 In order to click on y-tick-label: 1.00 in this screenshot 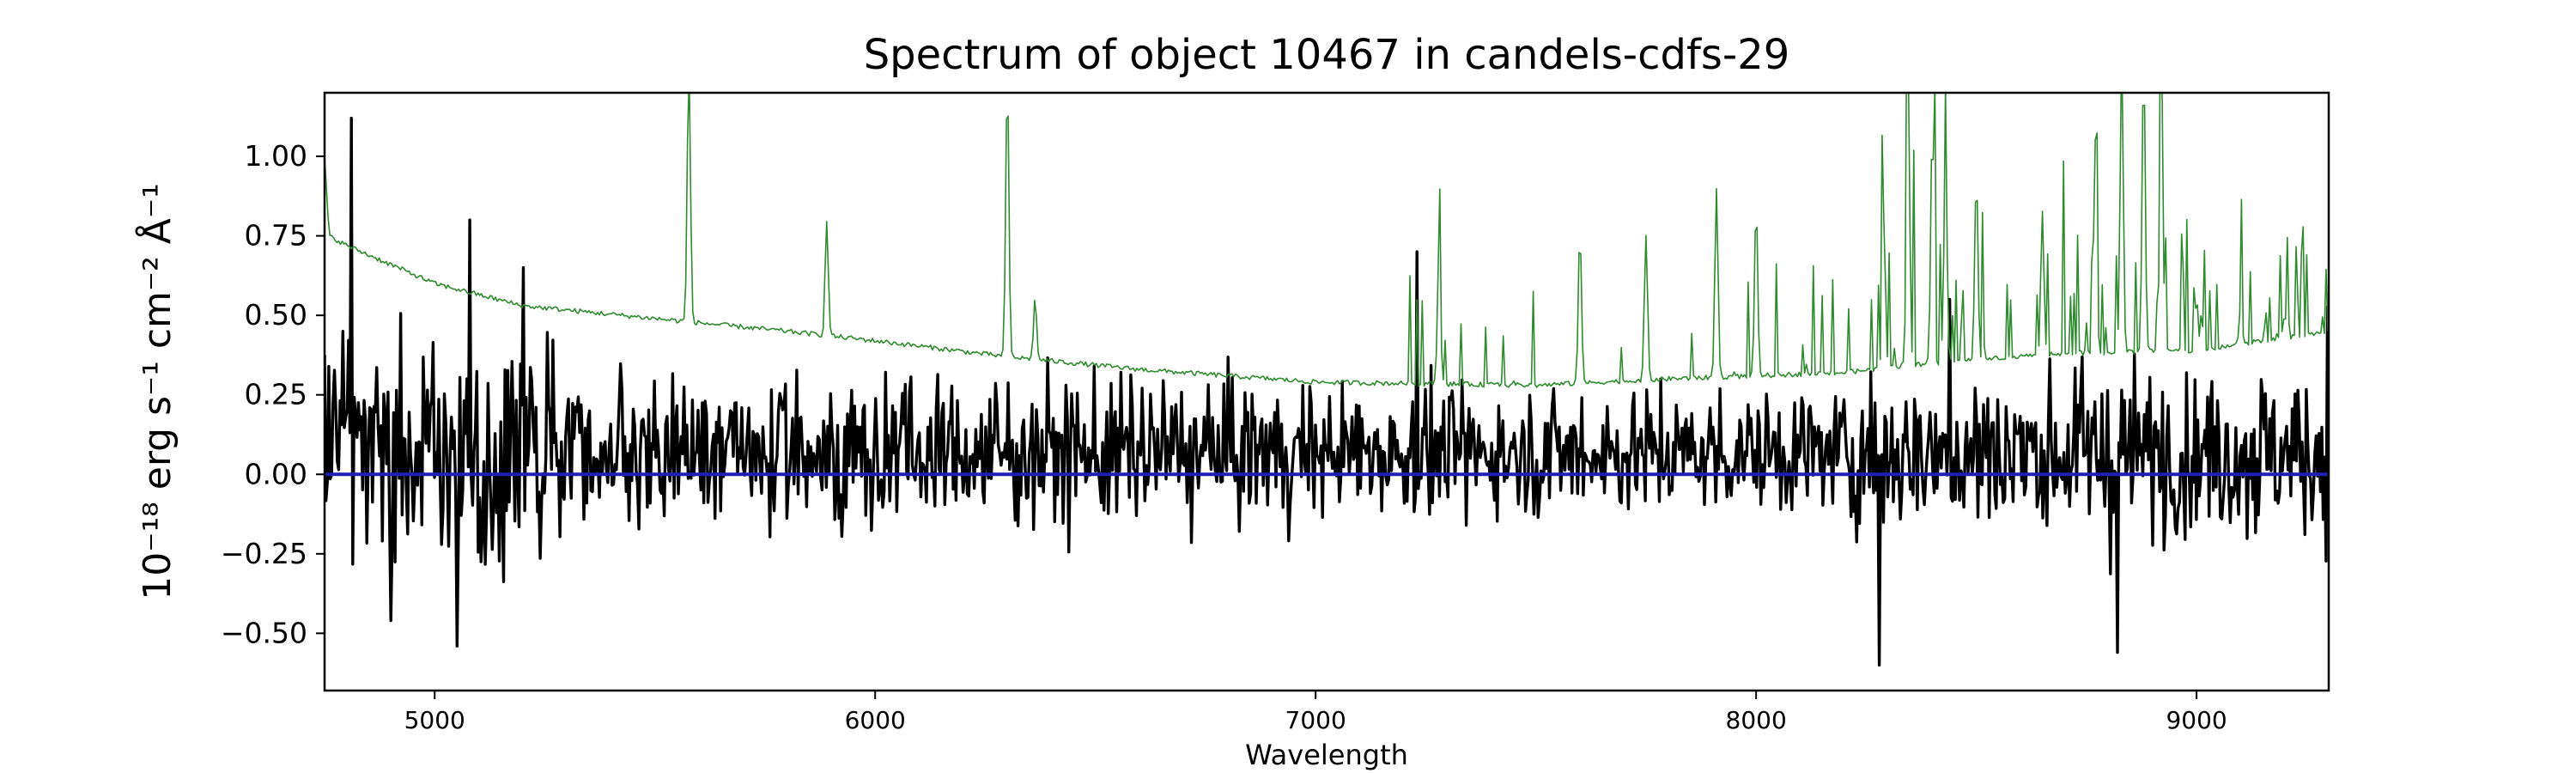, I will do `click(276, 156)`.